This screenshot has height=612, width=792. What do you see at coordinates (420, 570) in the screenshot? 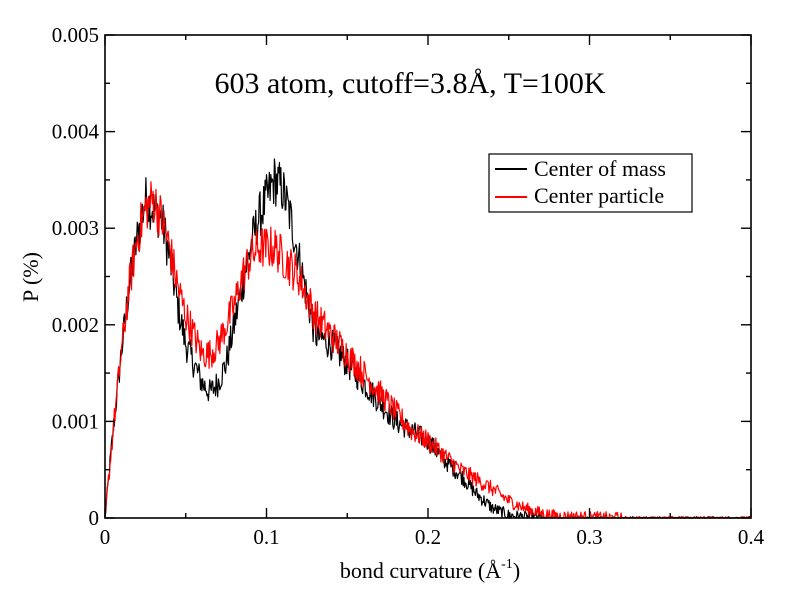
I see `x-axis-label-main: bond curvature (Å` at bounding box center [420, 570].